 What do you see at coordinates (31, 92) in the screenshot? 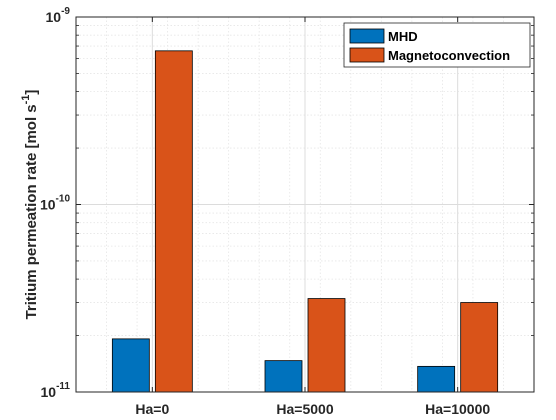
I see `y-axis-label-end: ]` at bounding box center [31, 92].